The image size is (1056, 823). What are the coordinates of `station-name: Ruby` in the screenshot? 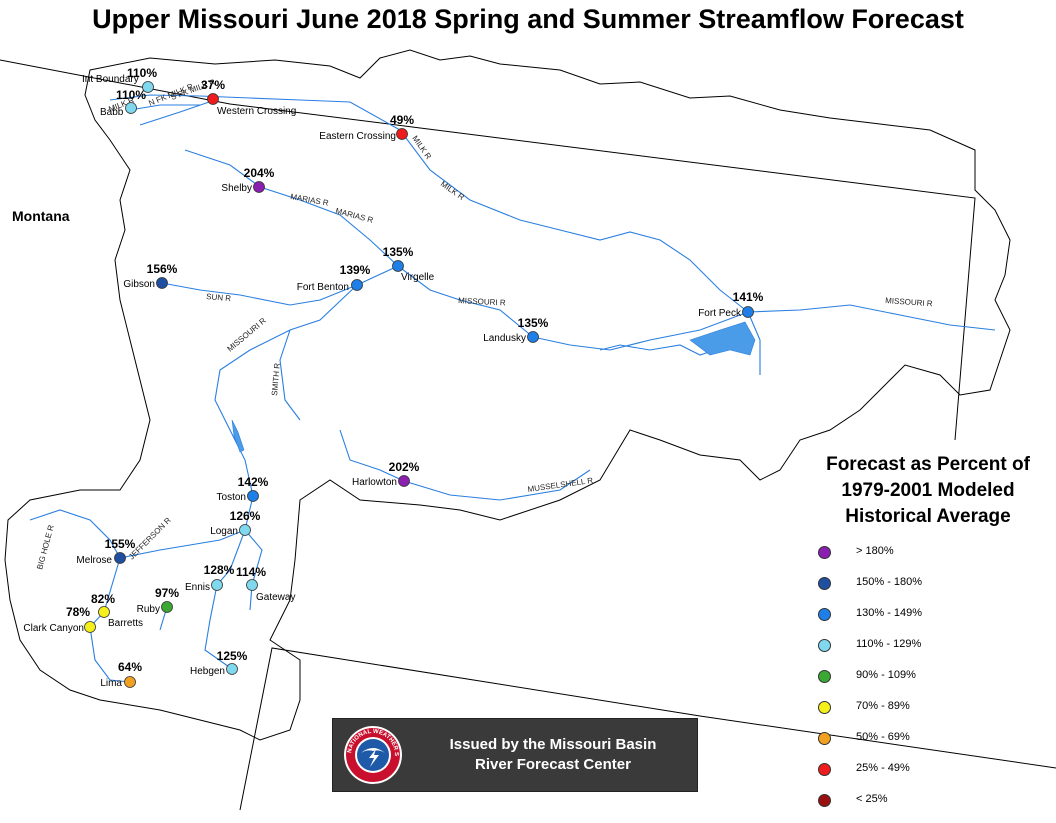 It's located at (148, 609).